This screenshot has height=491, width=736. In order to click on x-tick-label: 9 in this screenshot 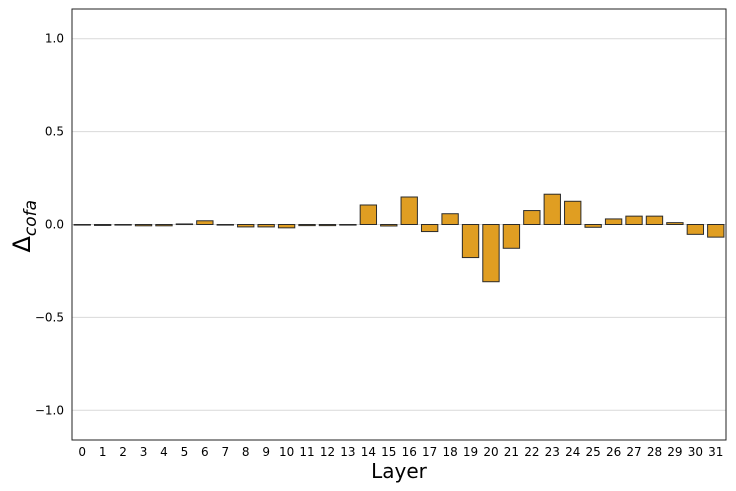, I will do `click(266, 452)`.